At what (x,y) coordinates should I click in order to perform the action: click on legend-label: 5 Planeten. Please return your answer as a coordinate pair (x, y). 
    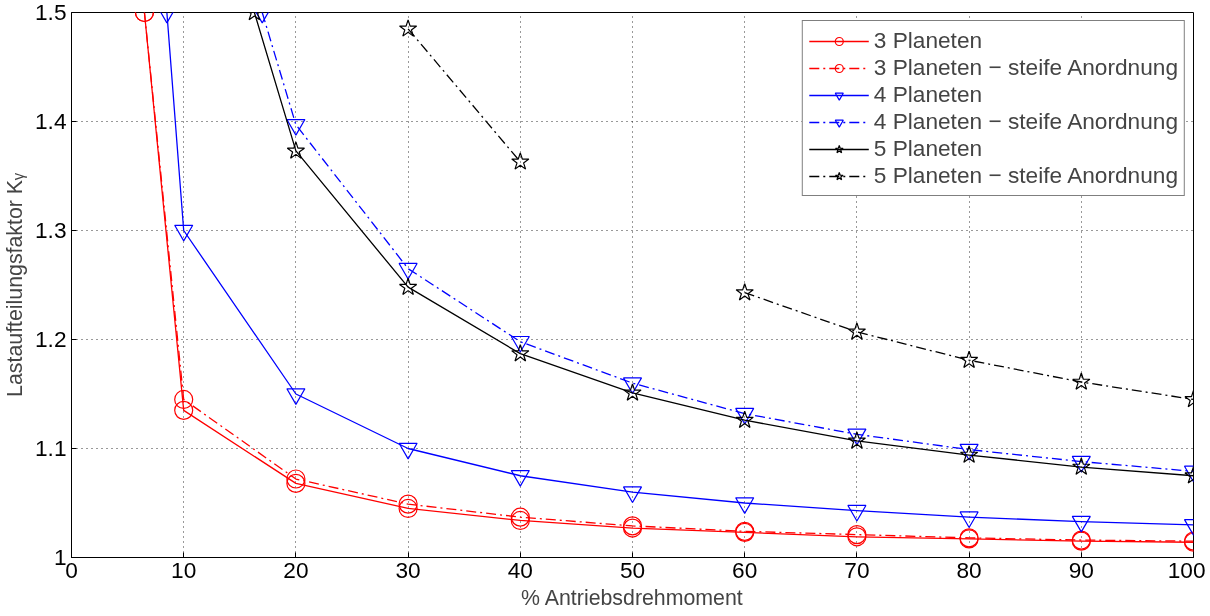
    Looking at the image, I should click on (928, 148).